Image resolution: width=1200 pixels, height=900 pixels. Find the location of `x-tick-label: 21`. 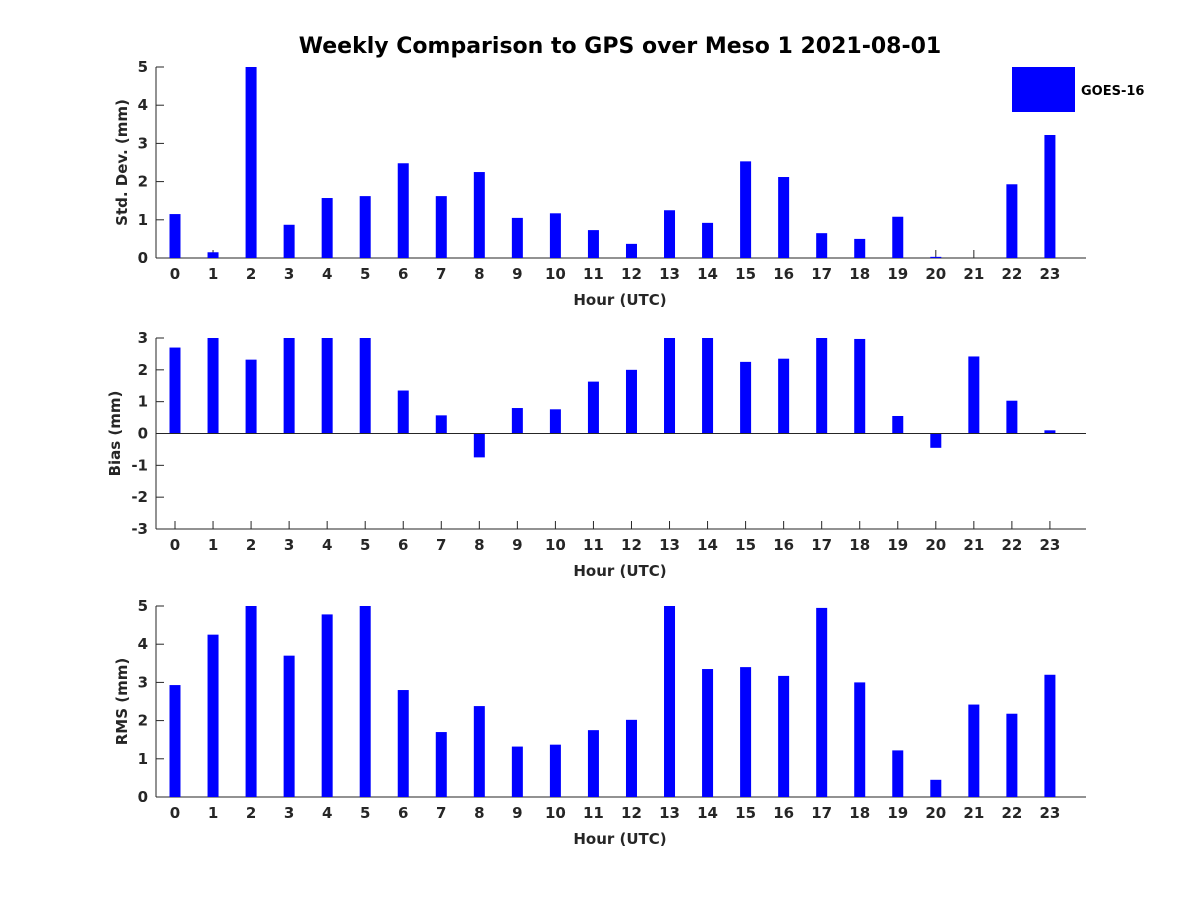

x-tick-label: 21 is located at coordinates (973, 545).